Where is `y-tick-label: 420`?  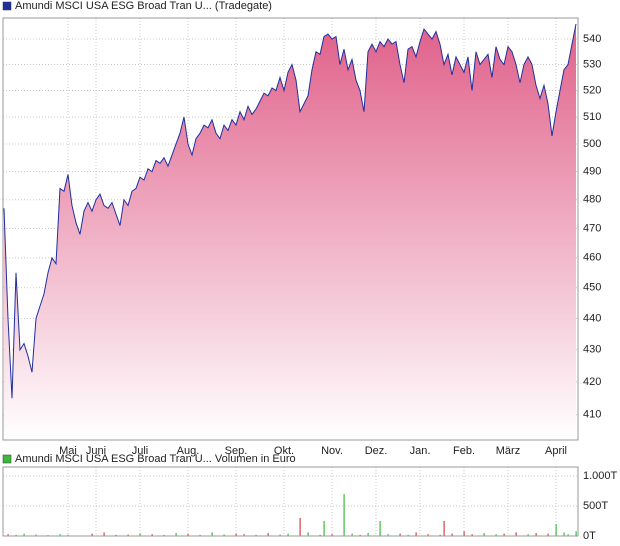
y-tick-label: 420 is located at coordinates (592, 382).